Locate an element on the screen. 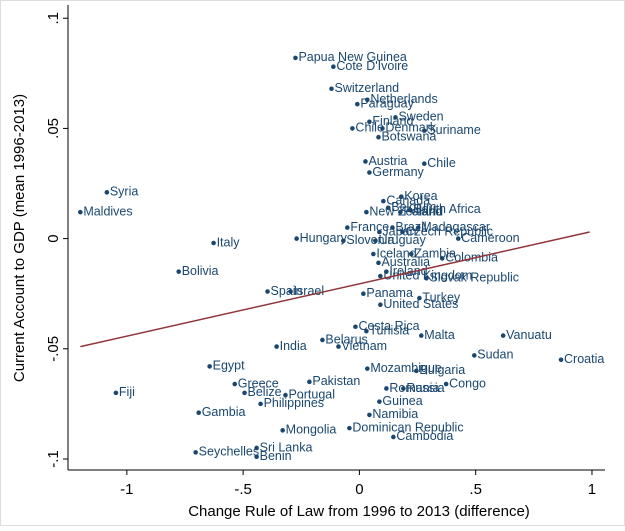 The image size is (625, 531). point-label: New Zealand is located at coordinates (406, 211).